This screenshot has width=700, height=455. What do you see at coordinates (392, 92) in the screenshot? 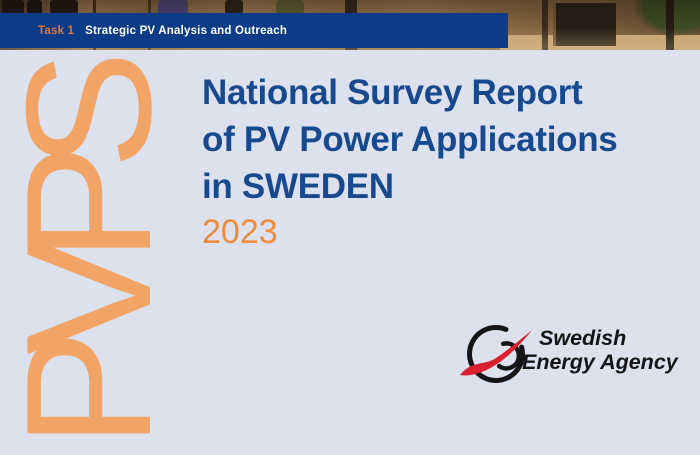
I see `report-title-line-1: National Survey Report` at bounding box center [392, 92].